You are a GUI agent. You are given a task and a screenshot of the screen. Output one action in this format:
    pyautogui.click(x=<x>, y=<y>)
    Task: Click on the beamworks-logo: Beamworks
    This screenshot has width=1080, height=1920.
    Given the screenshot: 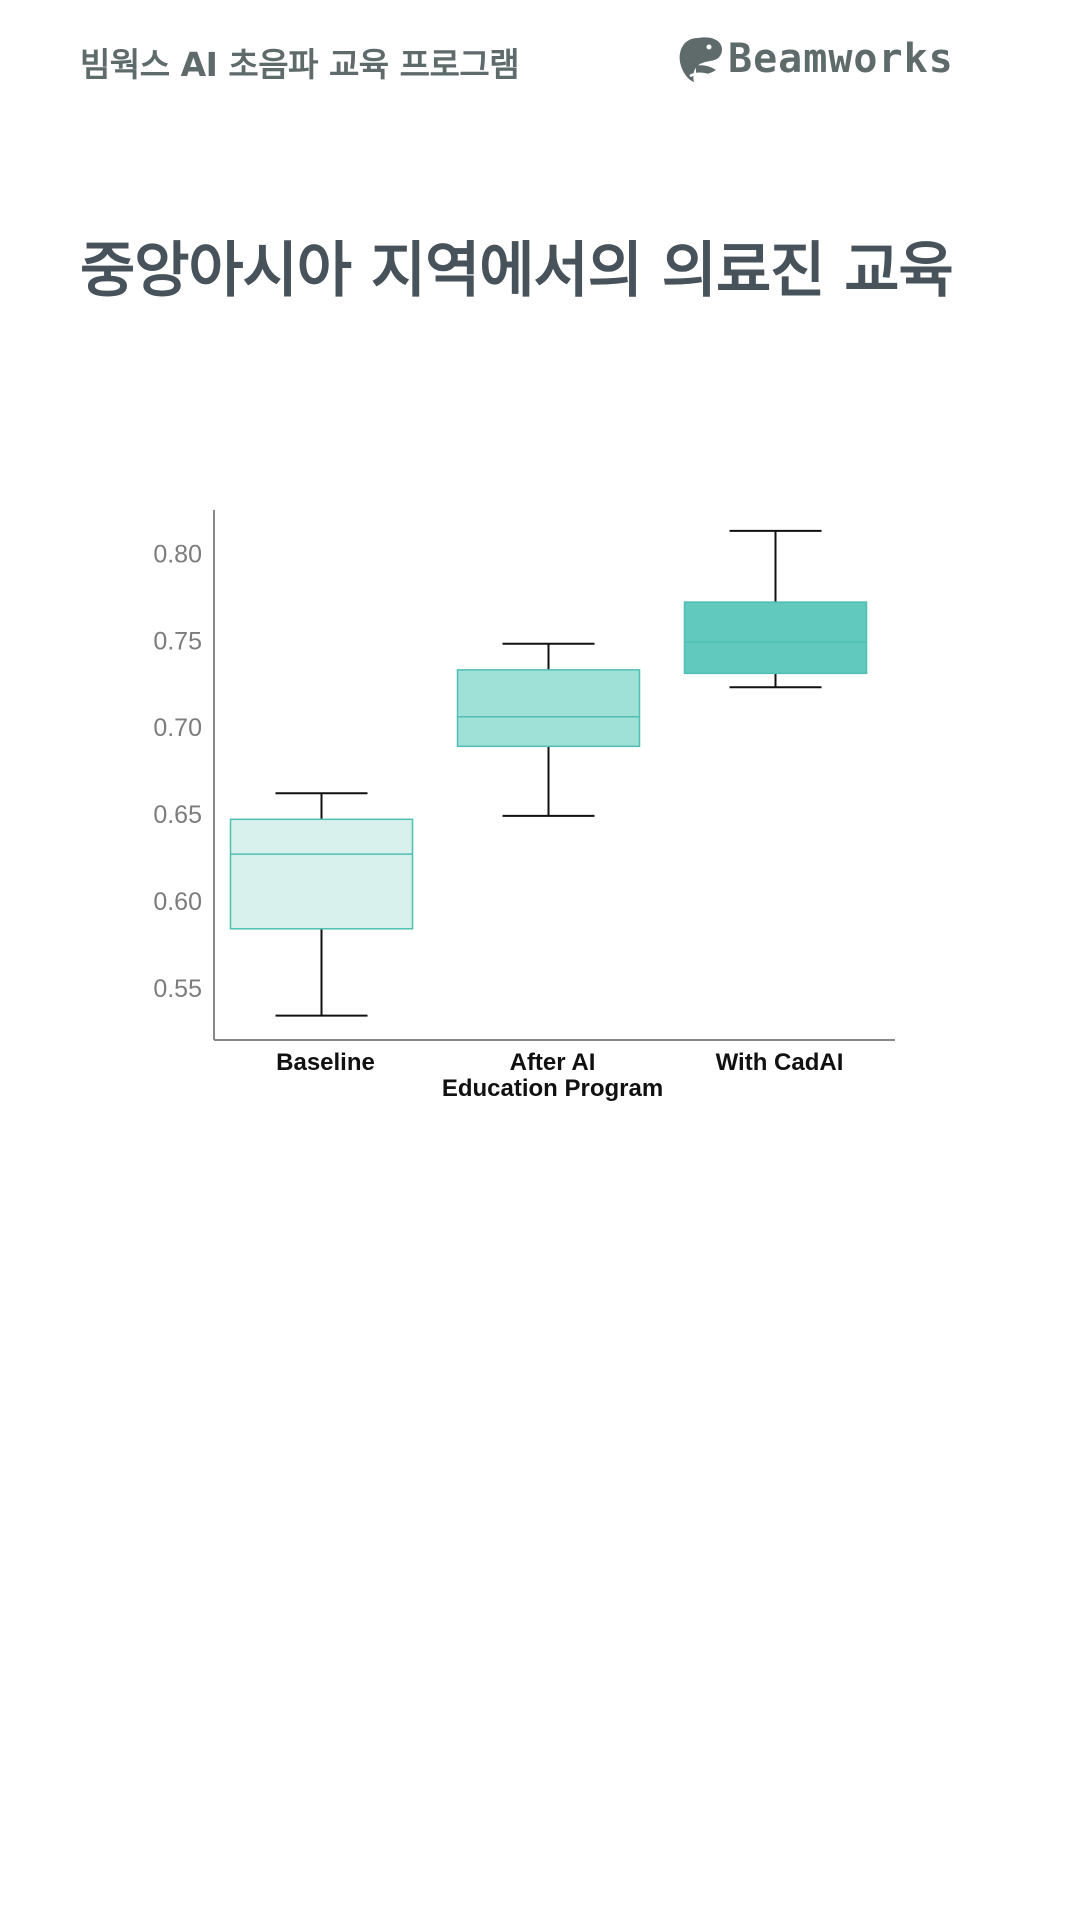 What is the action you would take?
    pyautogui.click(x=841, y=59)
    